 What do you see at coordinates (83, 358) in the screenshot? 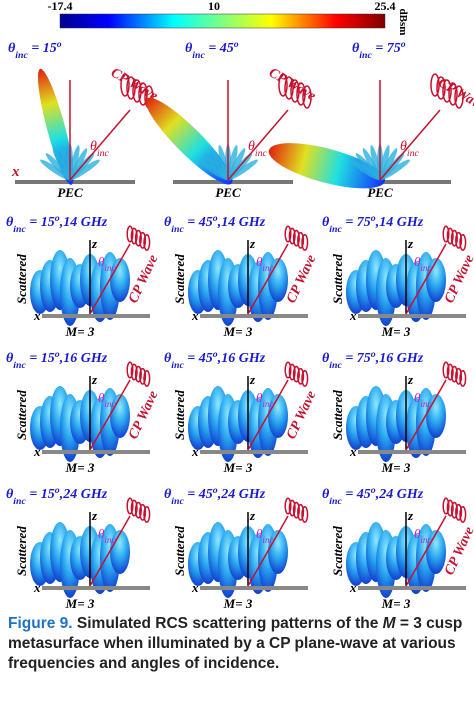
I see `incidence-label-part: ,16 GHz` at bounding box center [83, 358].